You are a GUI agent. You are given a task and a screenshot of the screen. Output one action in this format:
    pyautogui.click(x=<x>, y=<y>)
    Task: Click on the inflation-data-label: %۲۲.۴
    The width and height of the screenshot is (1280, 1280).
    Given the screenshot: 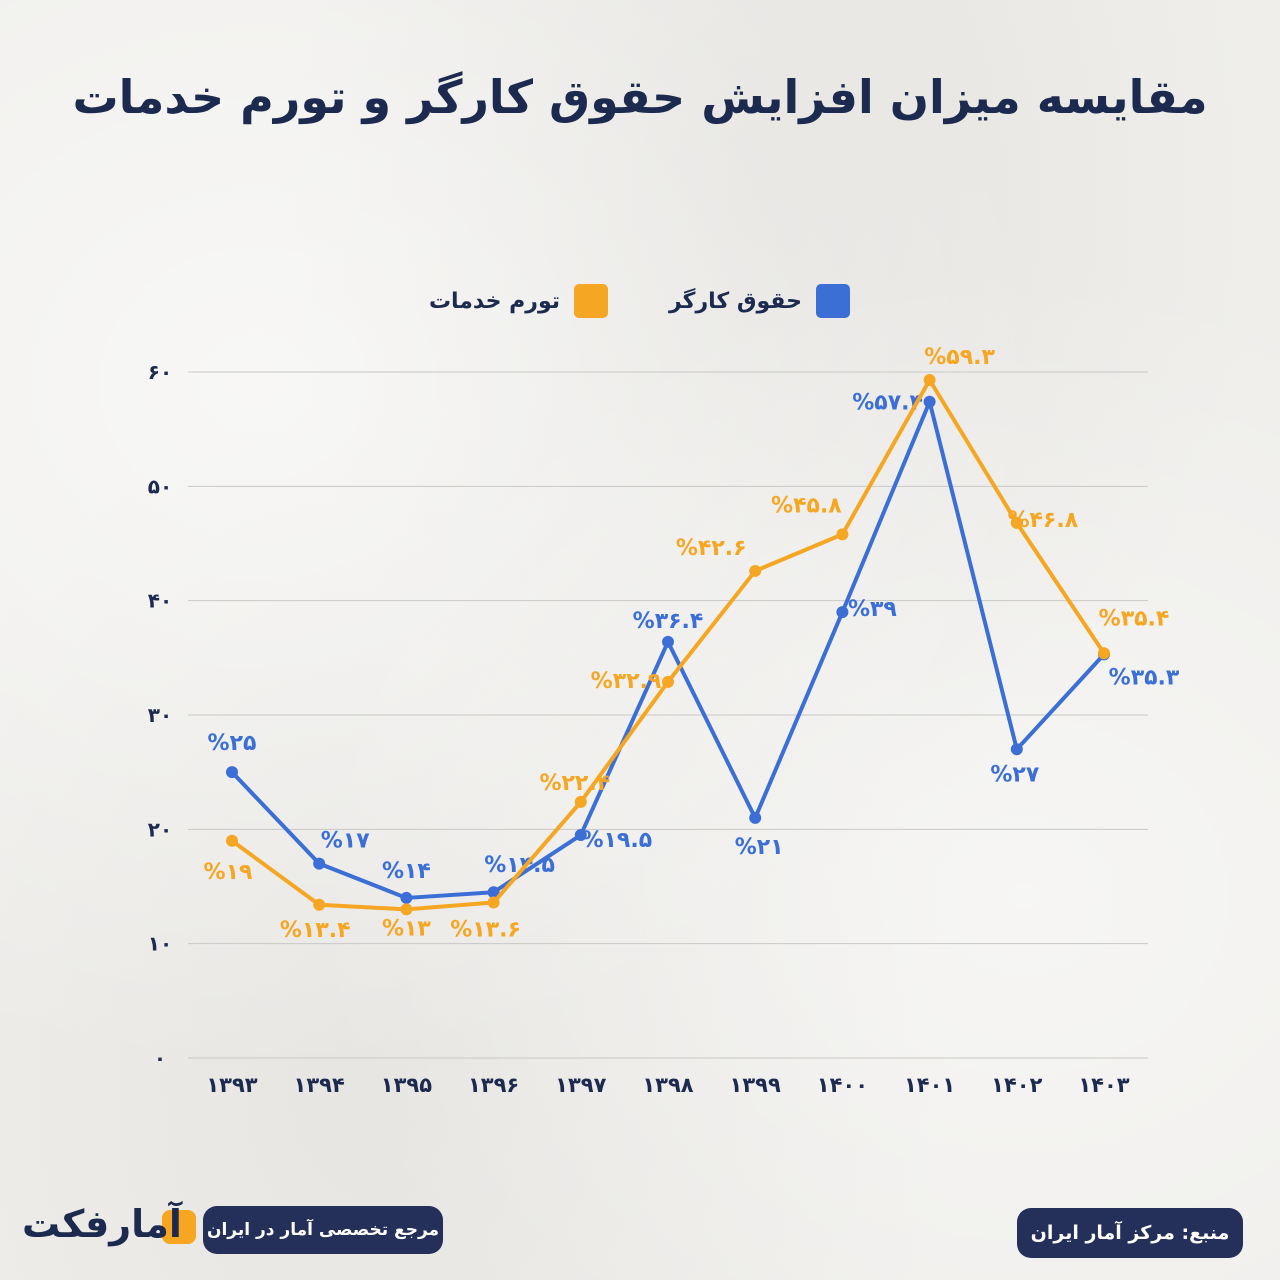 What is the action you would take?
    pyautogui.click(x=574, y=783)
    